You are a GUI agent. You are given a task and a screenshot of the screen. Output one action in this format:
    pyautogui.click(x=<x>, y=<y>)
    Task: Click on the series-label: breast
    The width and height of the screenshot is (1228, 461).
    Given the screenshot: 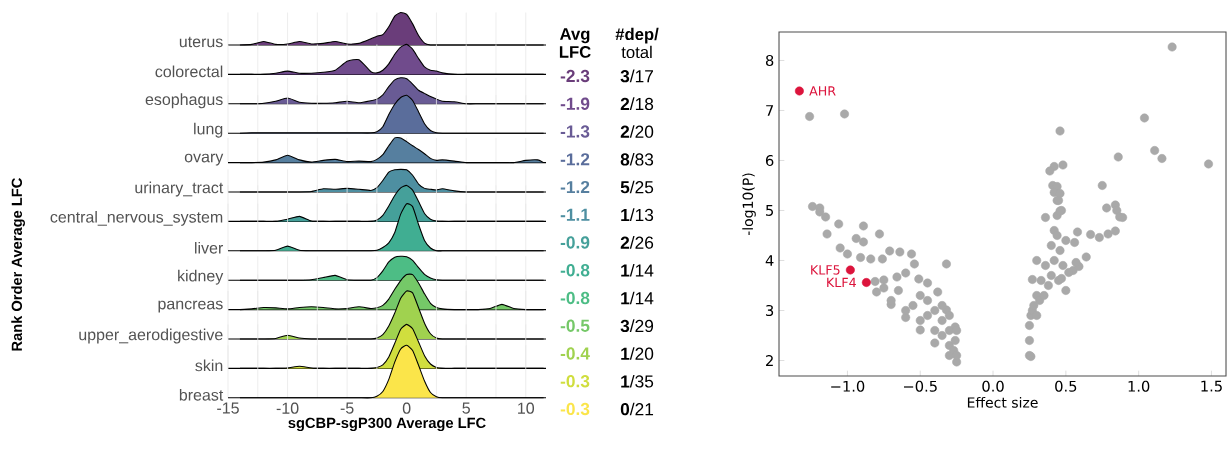 What is the action you would take?
    pyautogui.click(x=201, y=394)
    